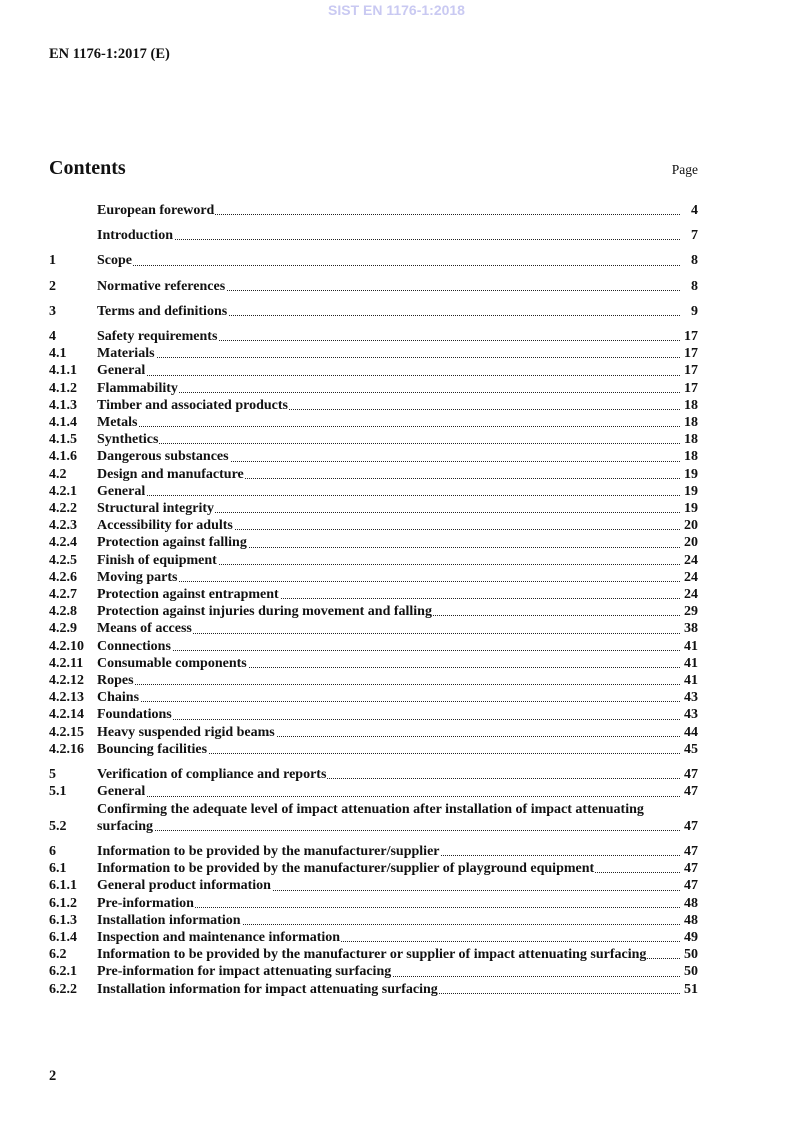 The image size is (793, 1122). I want to click on section-title-leader: Foundations, so click(388, 714).